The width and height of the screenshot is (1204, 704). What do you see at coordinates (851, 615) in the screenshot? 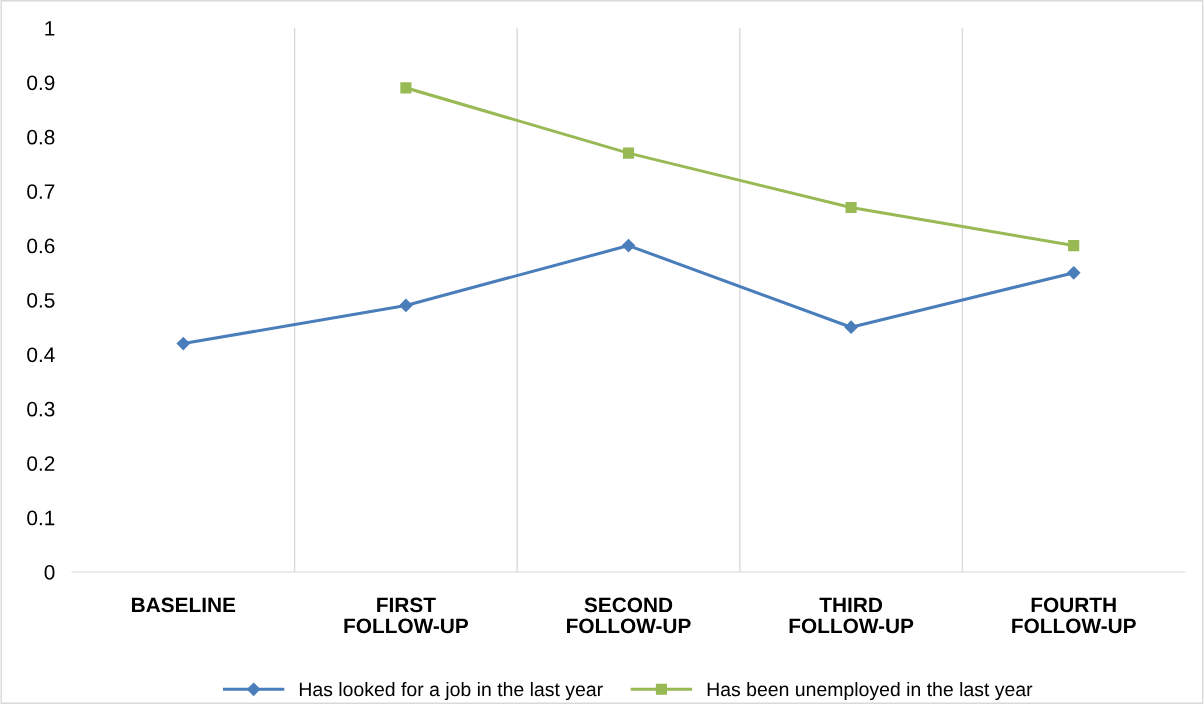
I see `x-tick-label: THIRD FOLLOW-UP` at bounding box center [851, 615].